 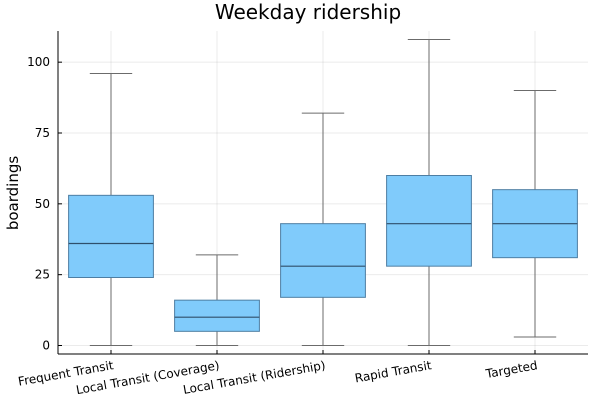 What do you see at coordinates (393, 371) in the screenshot?
I see `x-tick-label: Rapid Transit` at bounding box center [393, 371].